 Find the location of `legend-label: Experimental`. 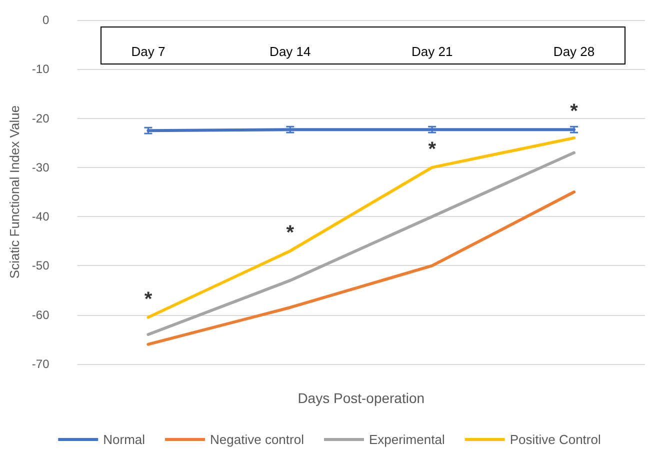

legend-label: Experimental is located at coordinates (406, 439).